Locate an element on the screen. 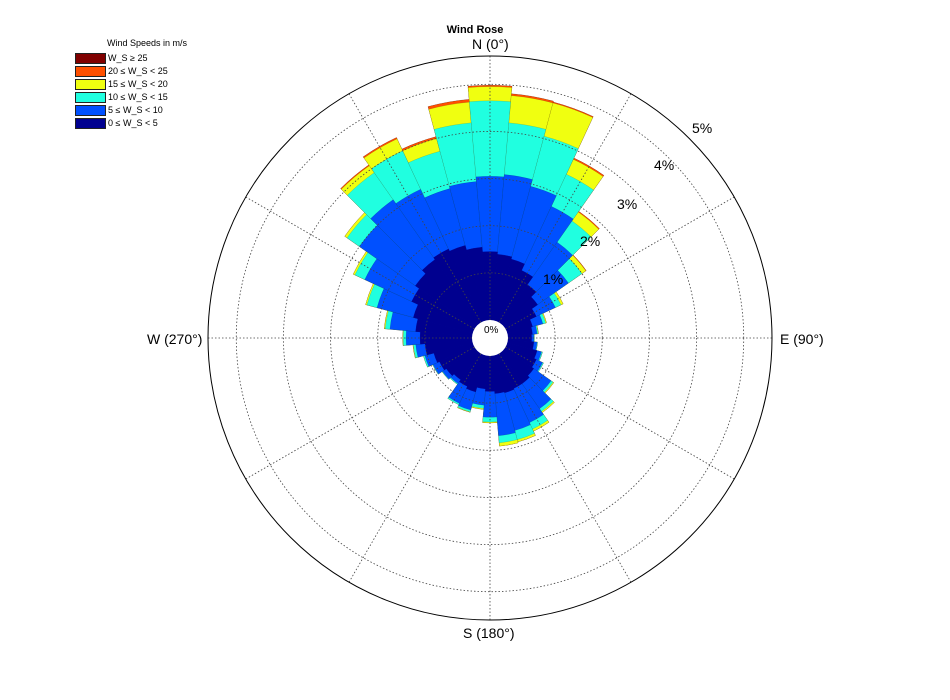 This screenshot has height=700, width=950. ring-label-2: 2% is located at coordinates (590, 241).